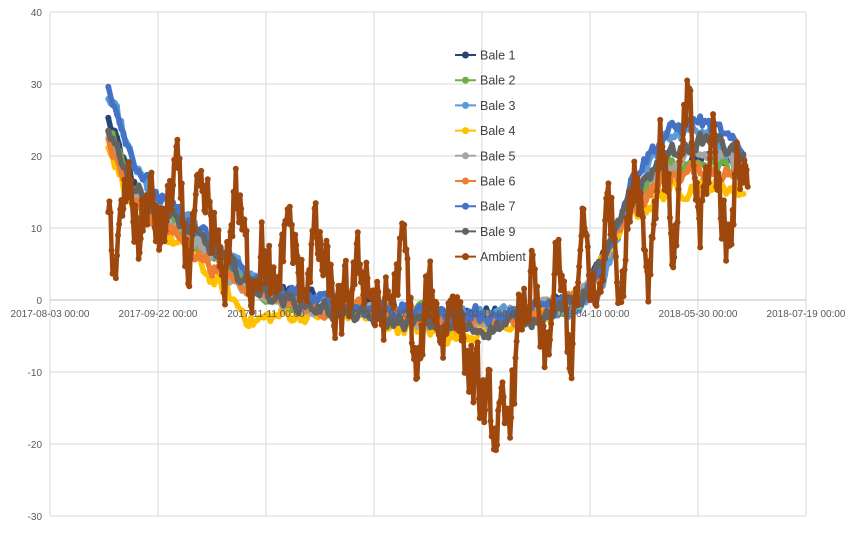  I want to click on x-tick-label: 2018-02-19 00:00, so click(482, 314).